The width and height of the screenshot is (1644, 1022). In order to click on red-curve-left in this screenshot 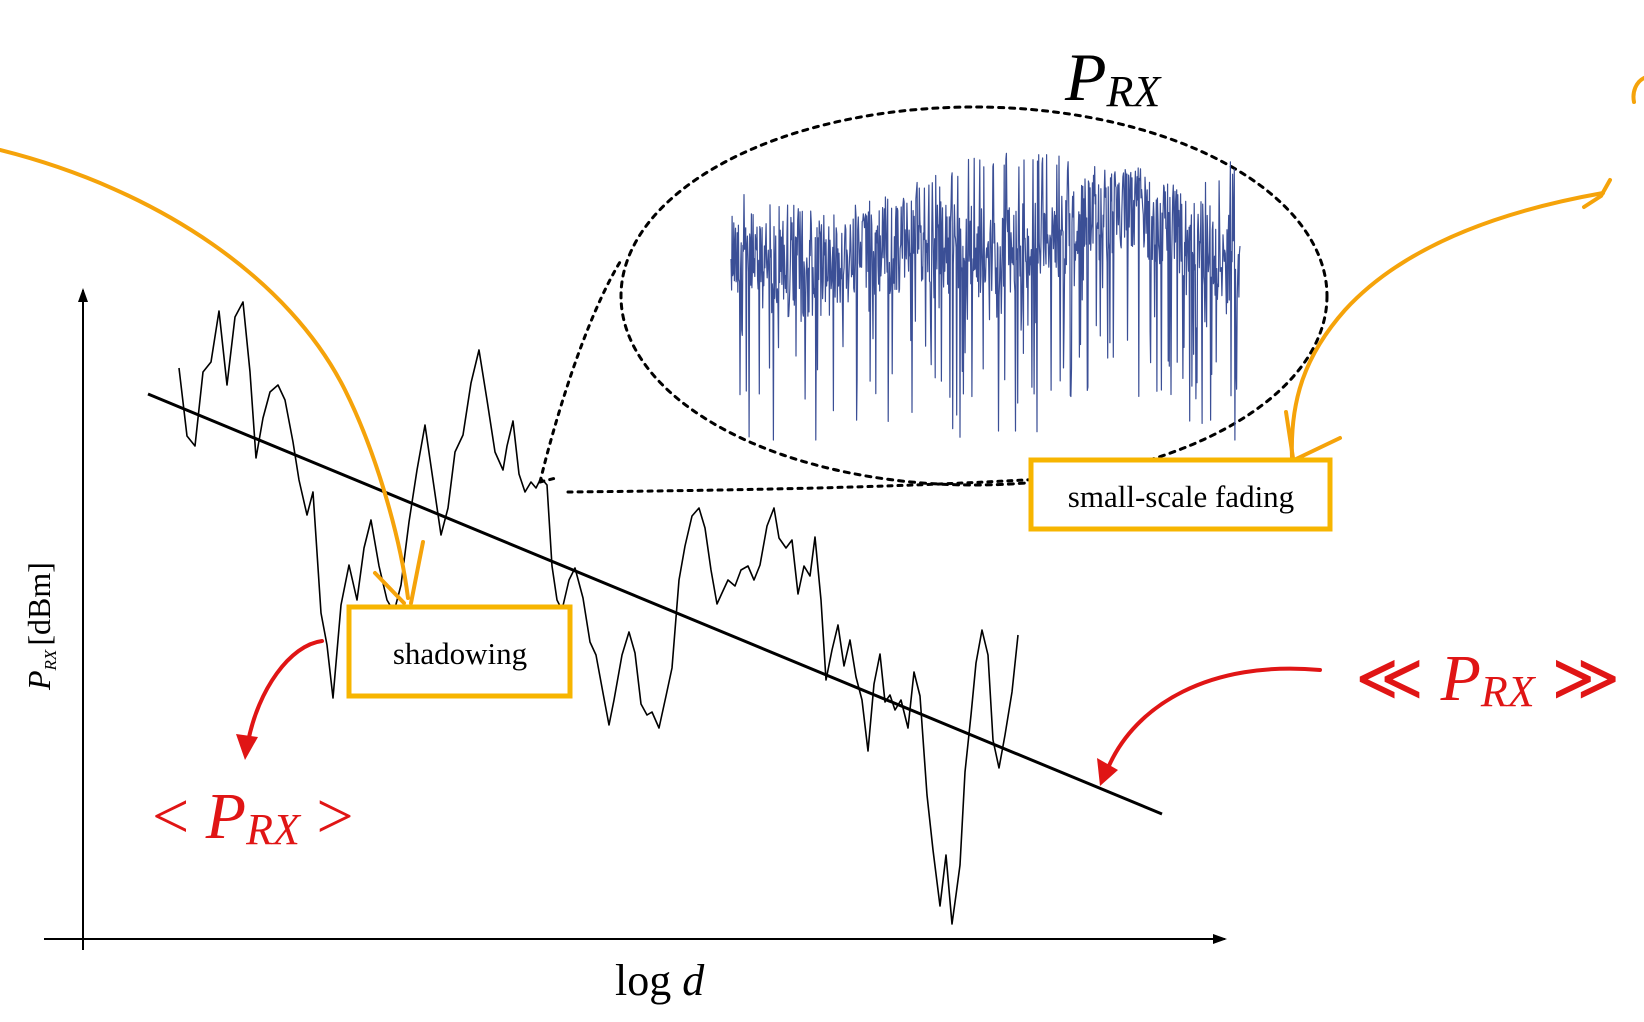, I will do `click(285, 691)`.